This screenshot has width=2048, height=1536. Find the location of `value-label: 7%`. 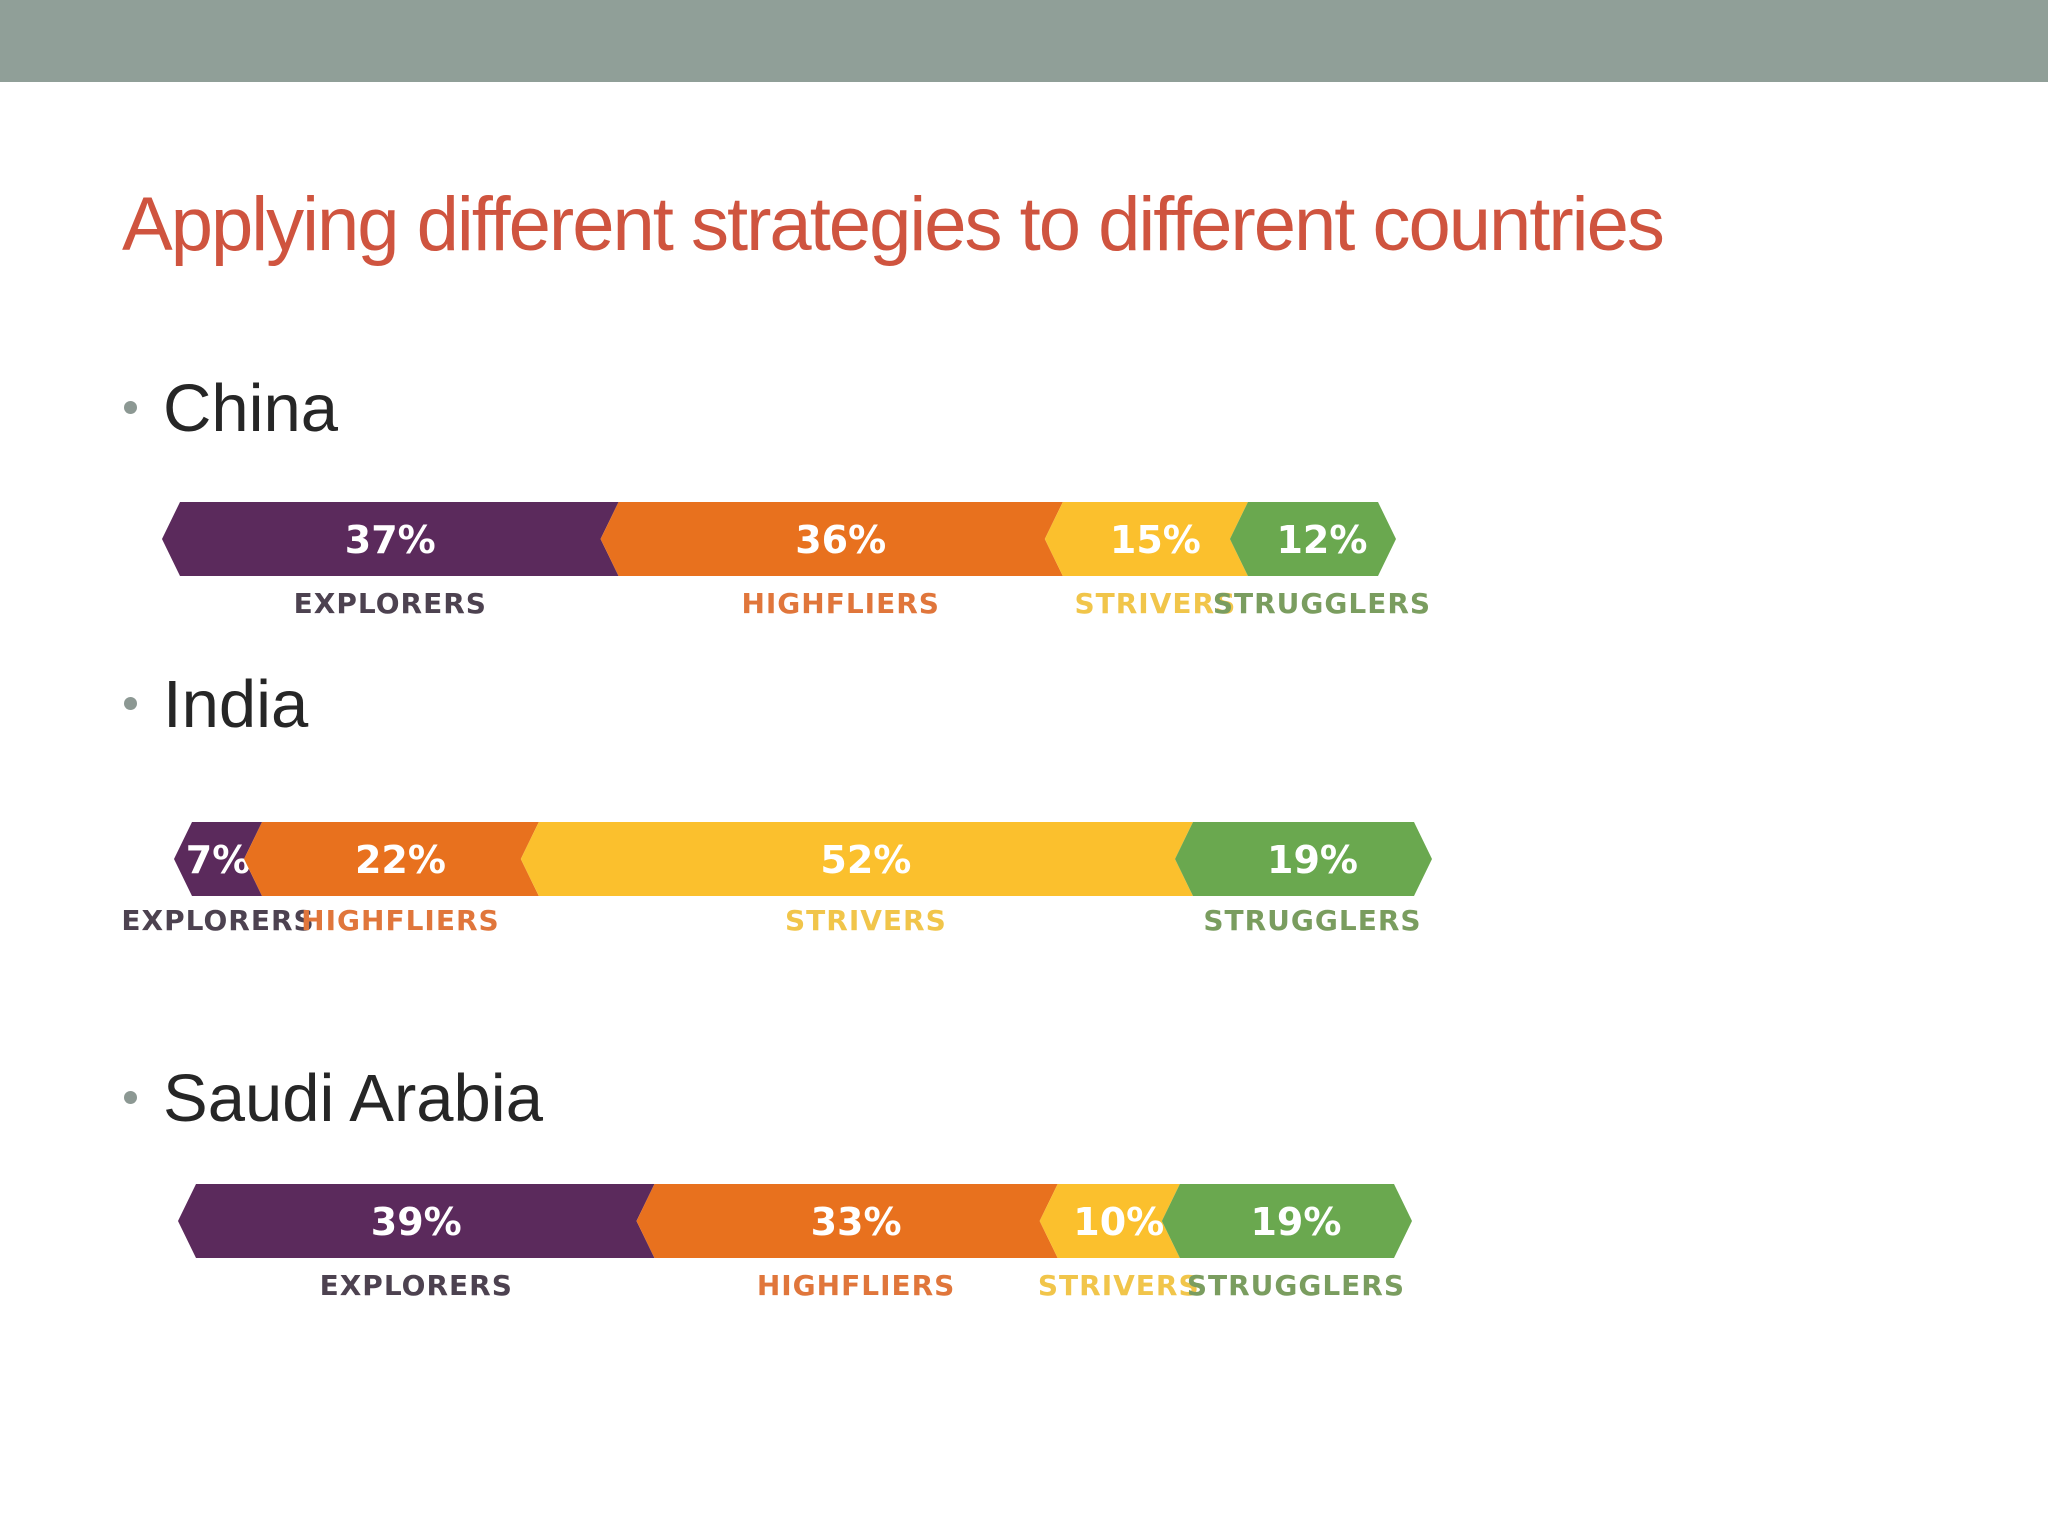

value-label: 7% is located at coordinates (218, 860).